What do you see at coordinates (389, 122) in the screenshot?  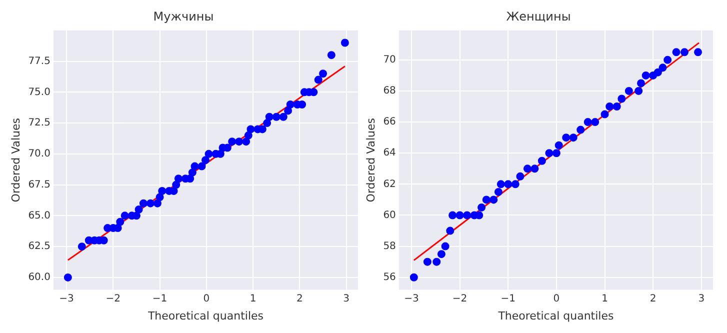 I see `y-tick-label: 66` at bounding box center [389, 122].